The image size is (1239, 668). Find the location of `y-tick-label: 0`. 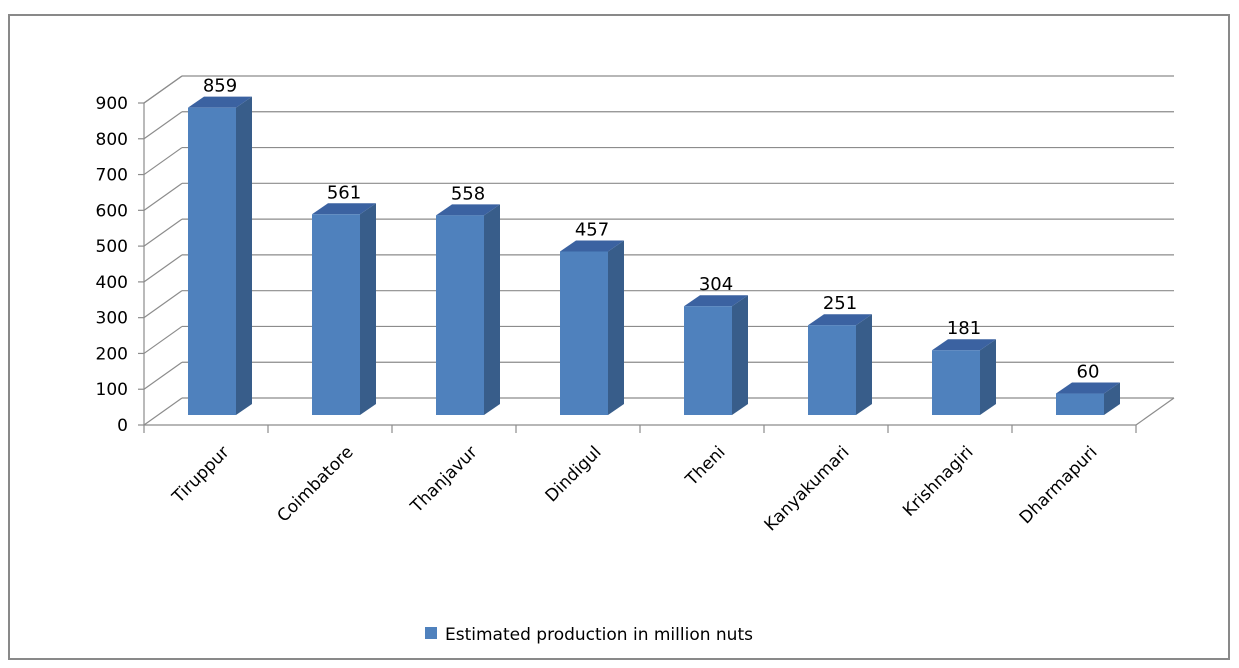

y-tick-label: 0 is located at coordinates (122, 426).